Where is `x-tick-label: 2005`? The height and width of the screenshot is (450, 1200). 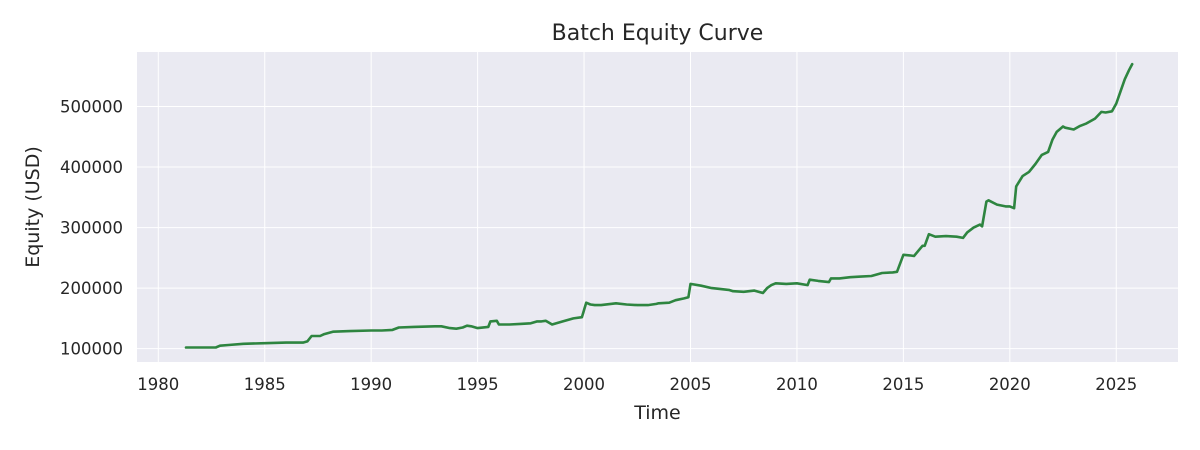
x-tick-label: 2005 is located at coordinates (690, 384).